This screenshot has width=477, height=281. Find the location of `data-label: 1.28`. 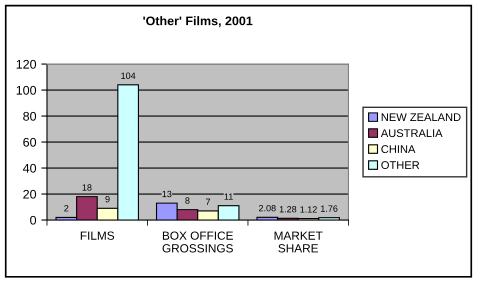

data-label: 1.28 is located at coordinates (288, 209).